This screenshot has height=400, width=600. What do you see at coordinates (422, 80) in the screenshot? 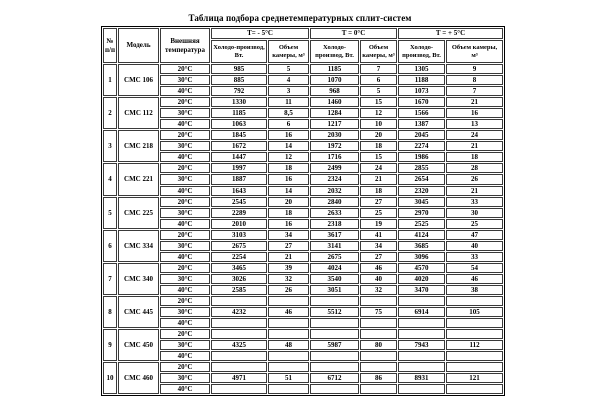
I see `value-cell: 1188` at bounding box center [422, 80].